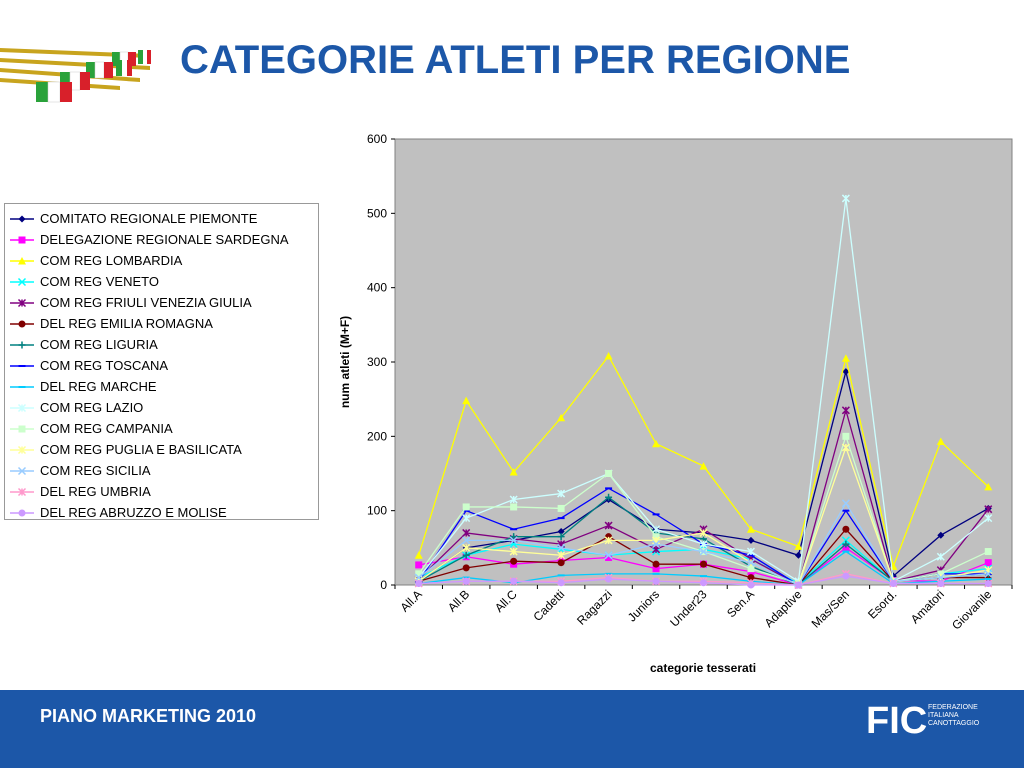 This screenshot has width=1024, height=768. What do you see at coordinates (882, 604) in the screenshot?
I see `x-tick-label: Esord.` at bounding box center [882, 604].